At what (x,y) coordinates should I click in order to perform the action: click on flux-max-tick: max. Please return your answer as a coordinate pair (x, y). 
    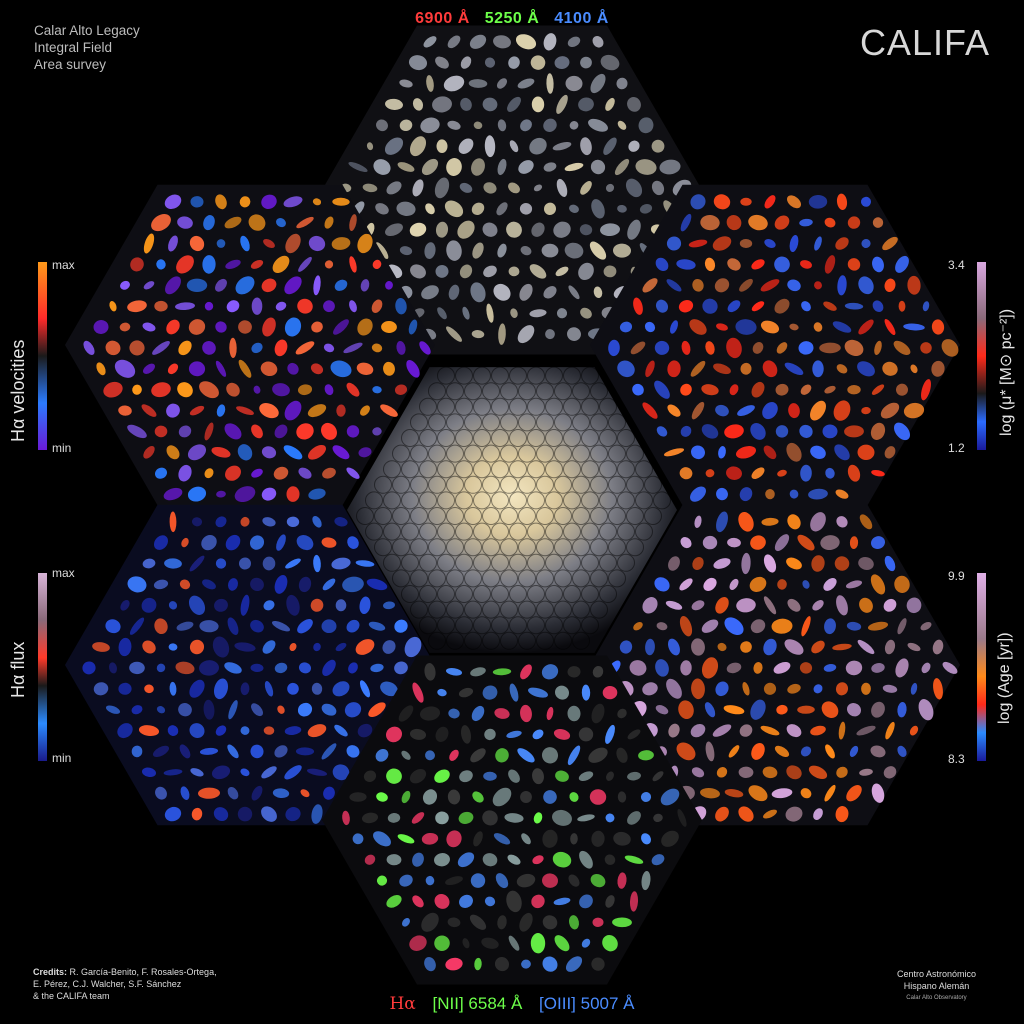
    Looking at the image, I should click on (63, 573).